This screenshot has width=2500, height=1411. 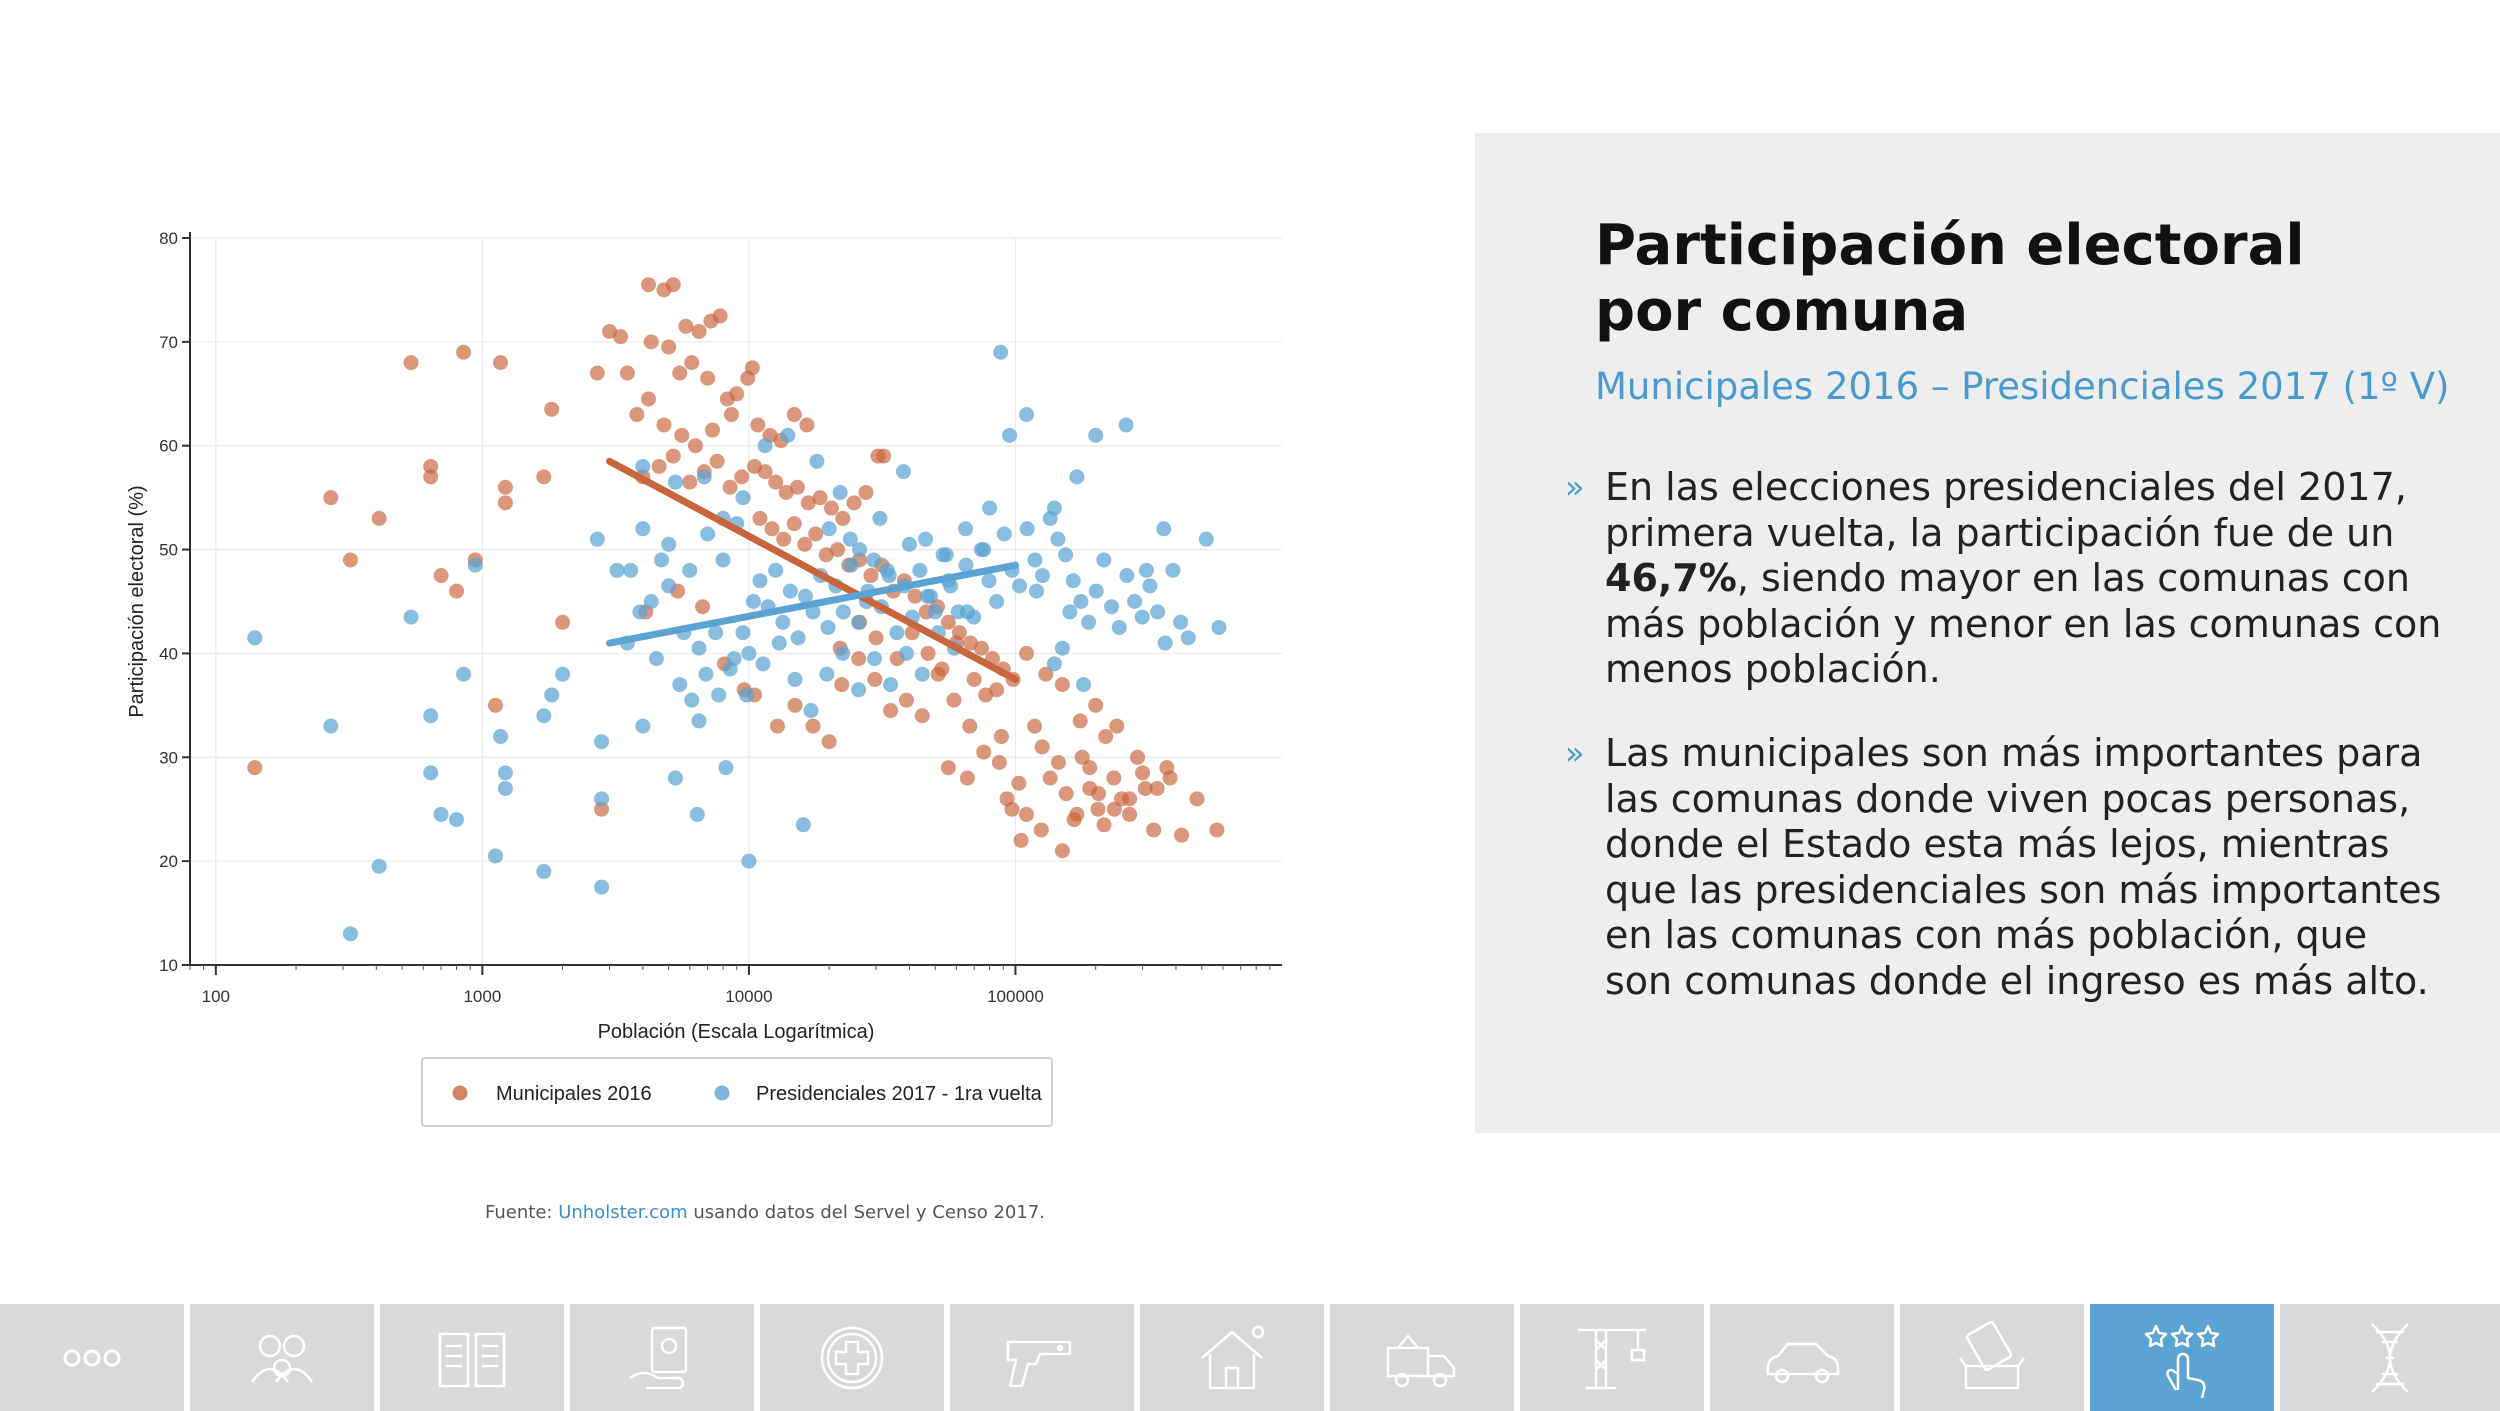 I want to click on y-tick-label: 50, so click(x=168, y=550).